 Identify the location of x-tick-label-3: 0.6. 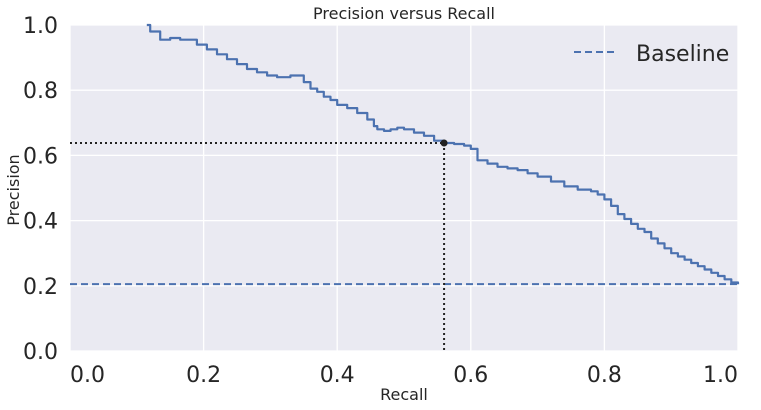
(470, 375).